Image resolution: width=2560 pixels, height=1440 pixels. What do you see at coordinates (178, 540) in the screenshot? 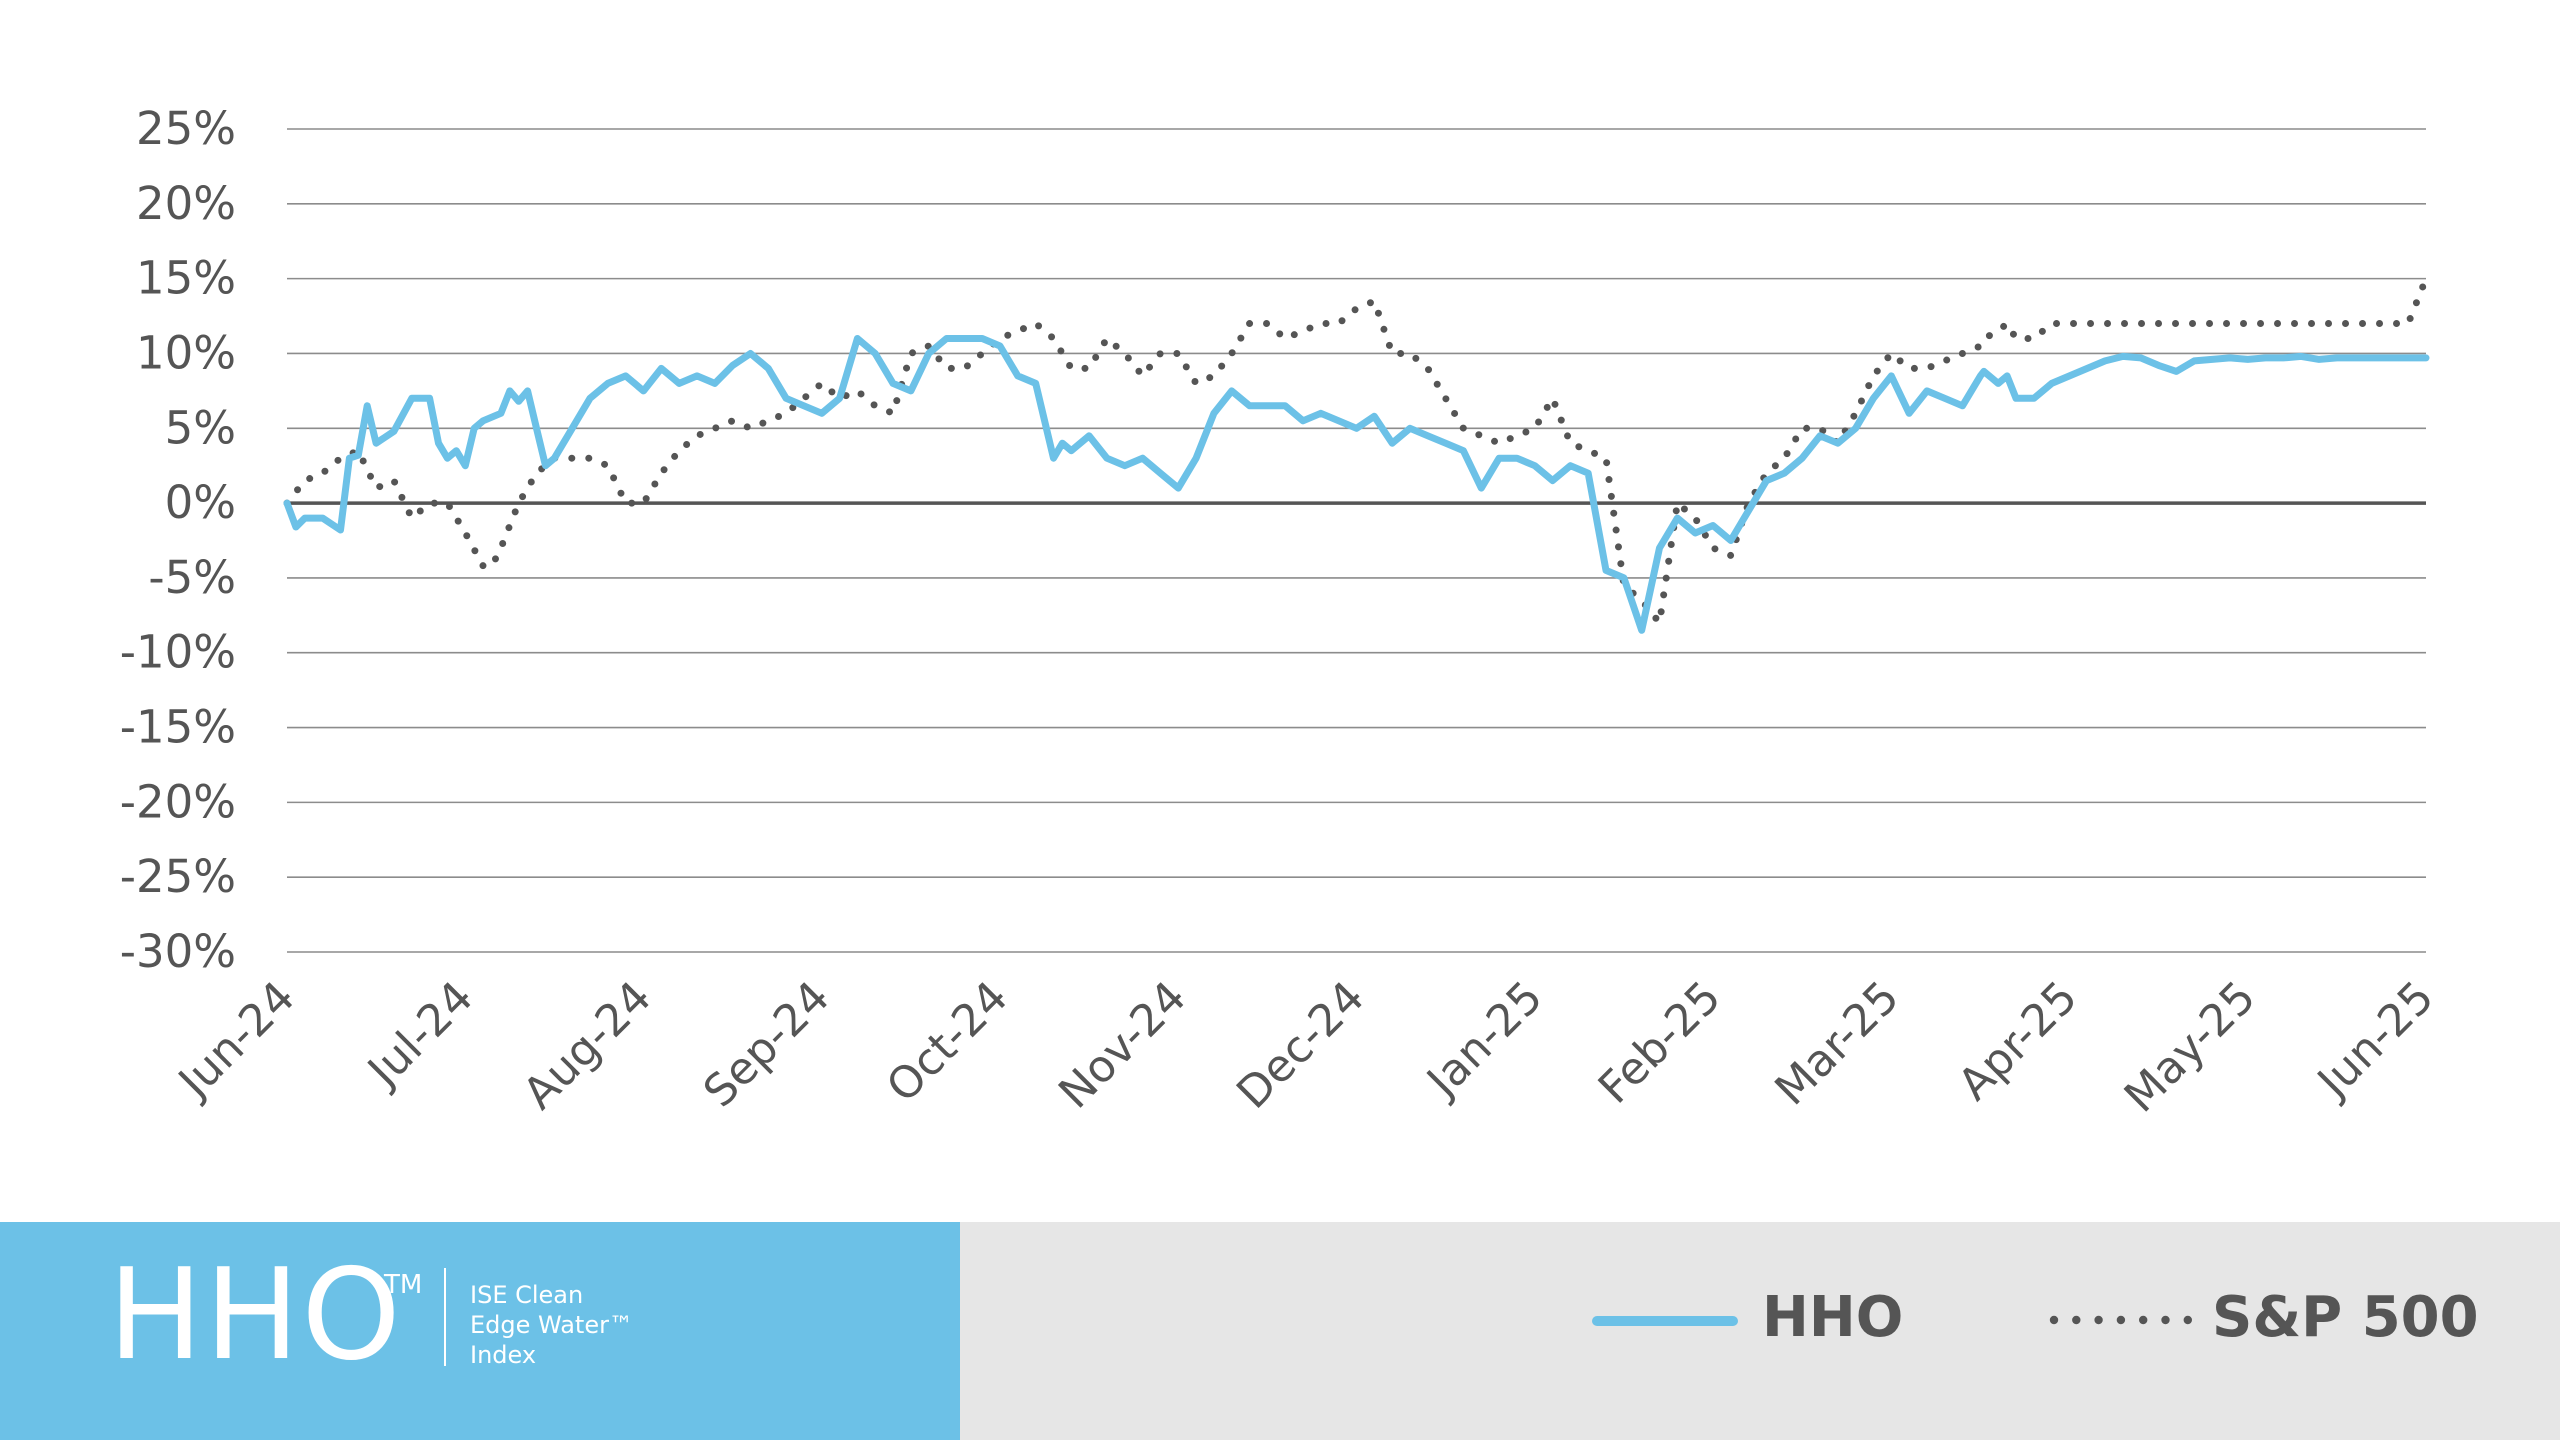
I see `y-axis-ticks: 25% 20% 15% 10% 5% 0% -5% -10% -15% -20% -25% -30%` at bounding box center [178, 540].